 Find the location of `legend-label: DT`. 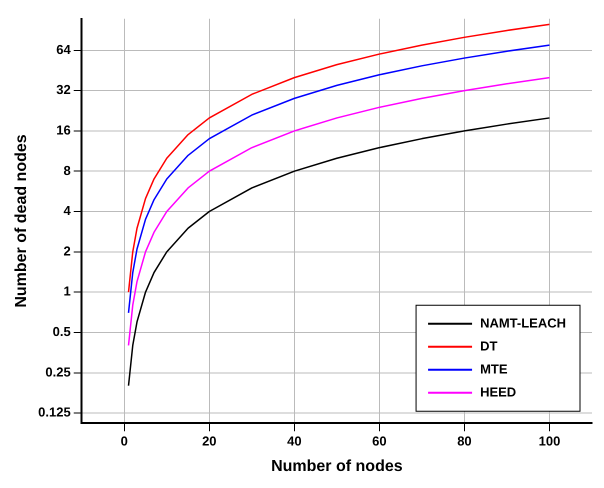

legend-label: DT is located at coordinates (489, 346).